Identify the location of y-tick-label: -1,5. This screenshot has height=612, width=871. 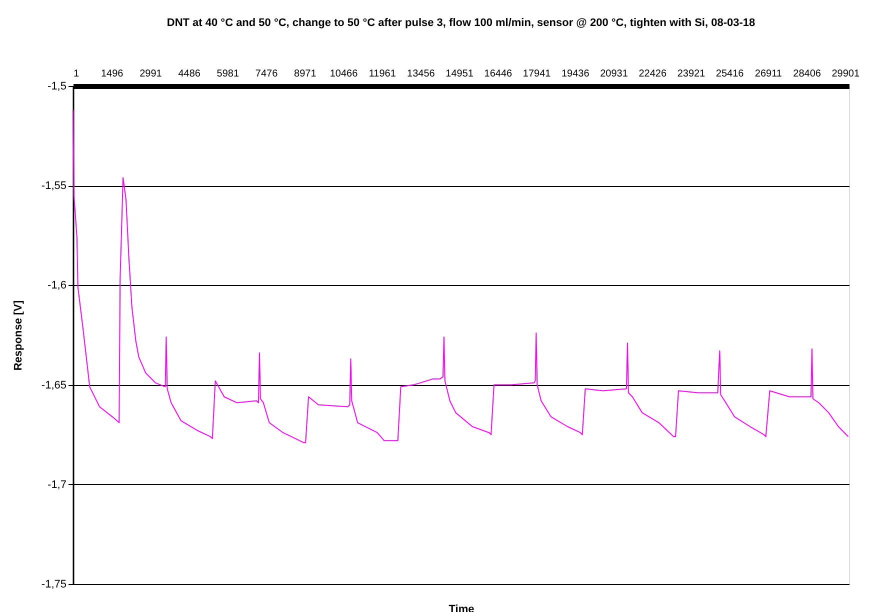
(57, 86).